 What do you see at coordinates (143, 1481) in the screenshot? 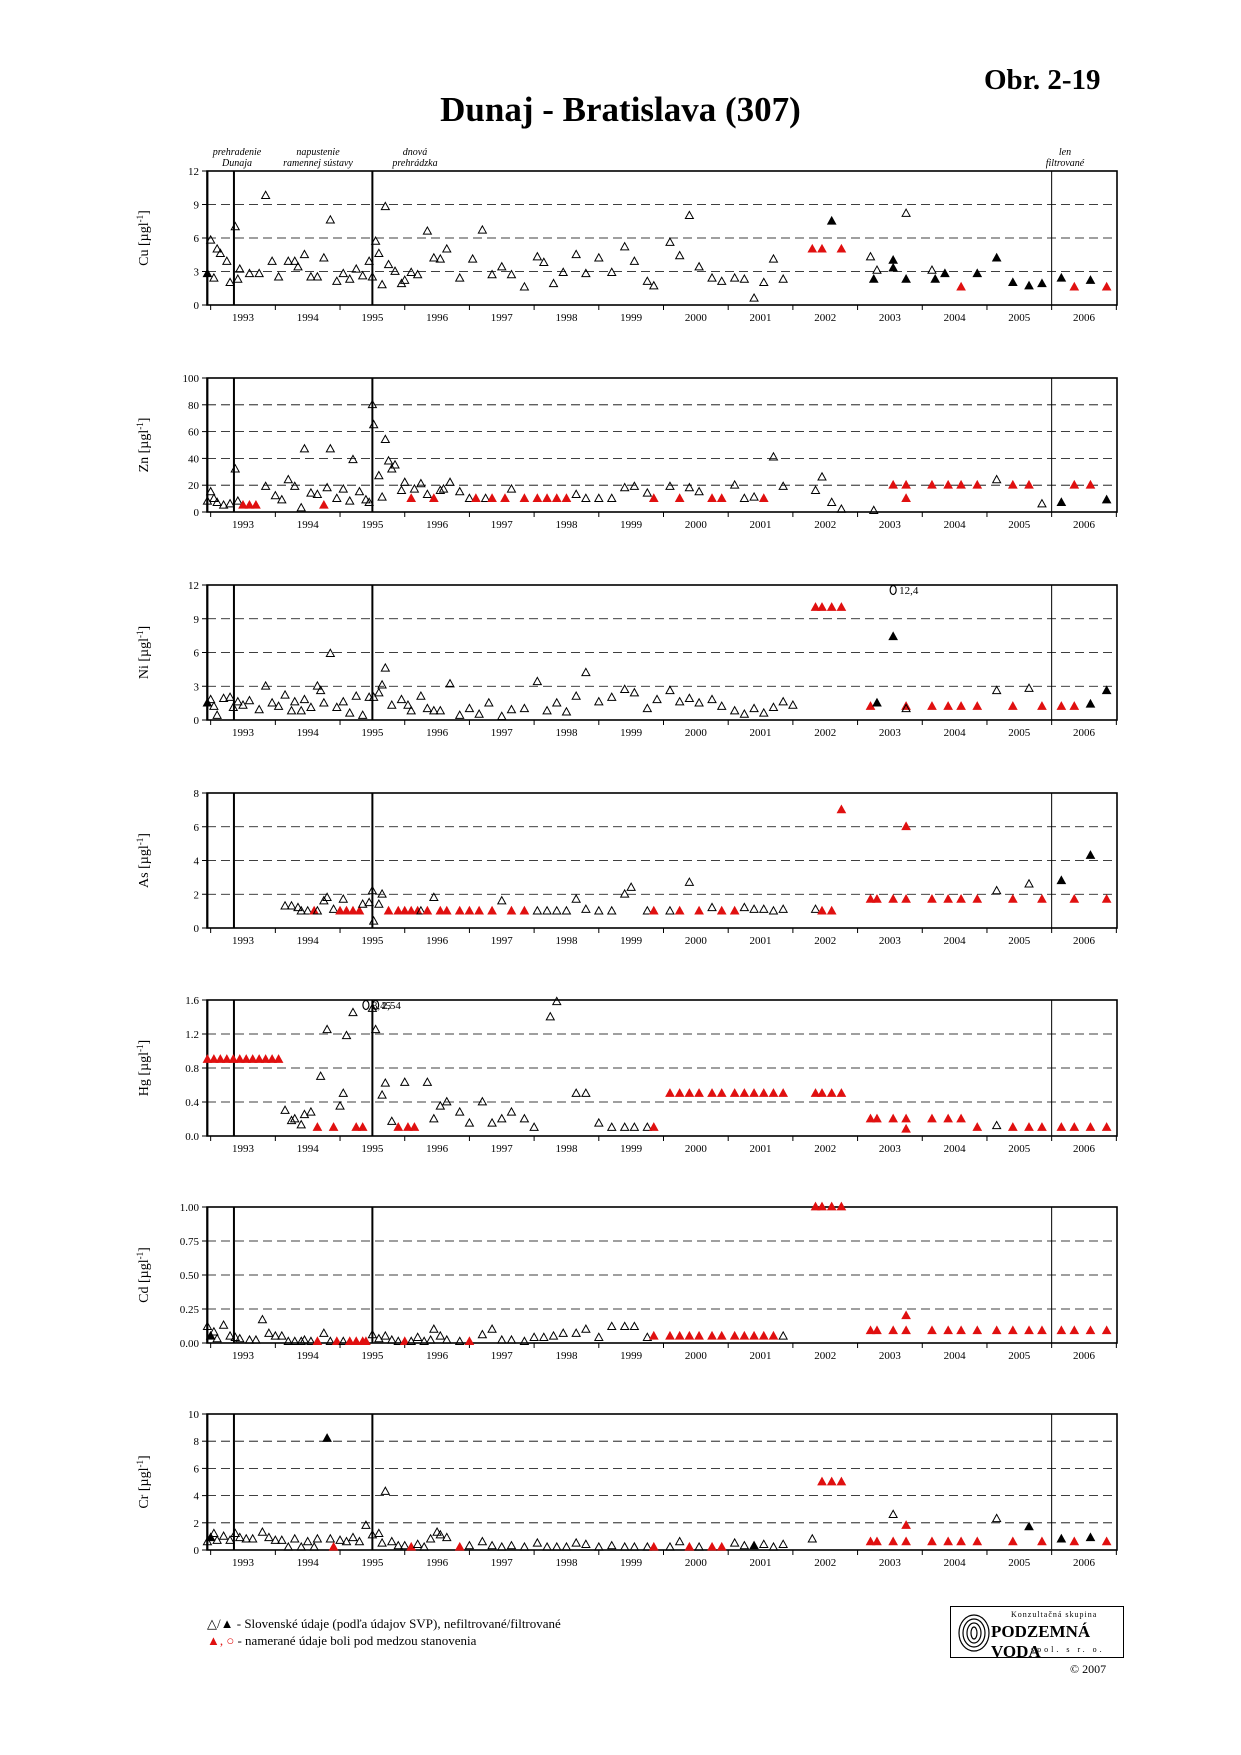
I see `y-axis-label: Cr [µgl-1]` at bounding box center [143, 1481].